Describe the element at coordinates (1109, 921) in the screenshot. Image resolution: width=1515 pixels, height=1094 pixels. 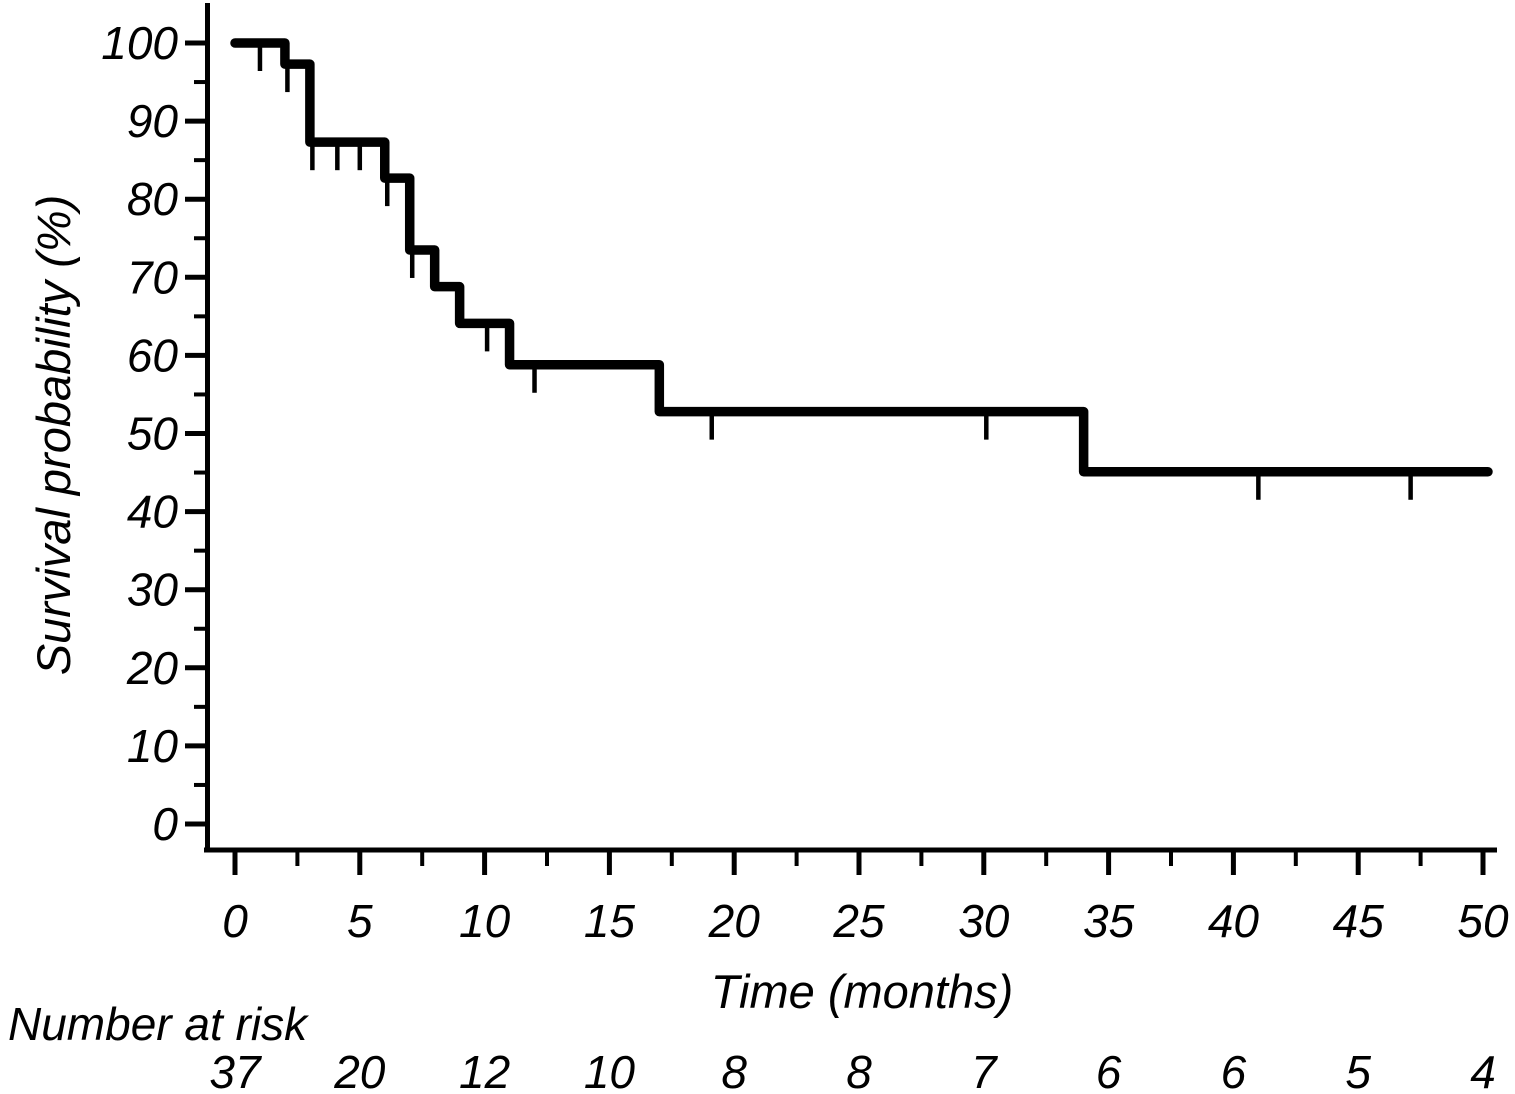
I see `x-tick-label: 35` at that location.